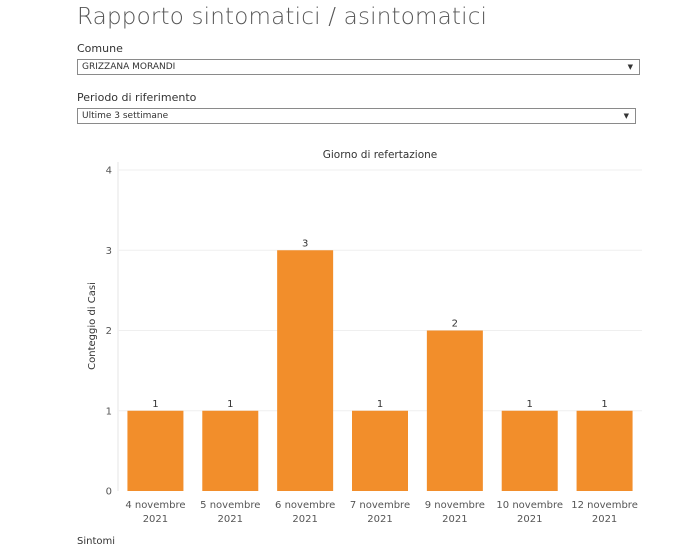  What do you see at coordinates (109, 171) in the screenshot?
I see `y-tick-label: 4` at bounding box center [109, 171].